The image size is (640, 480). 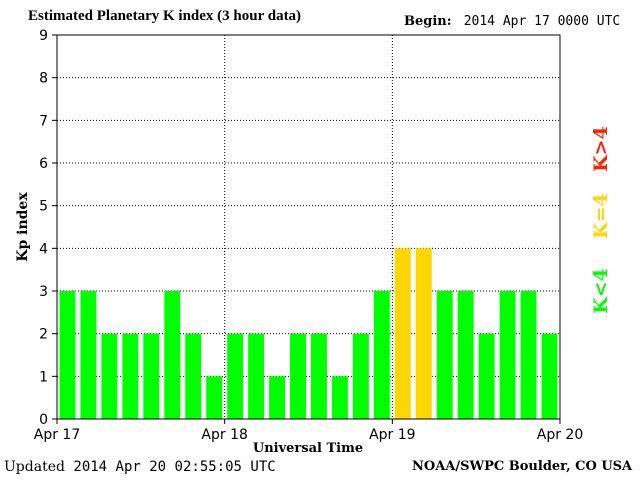 I want to click on y-tick-label: 5, so click(x=43, y=207).